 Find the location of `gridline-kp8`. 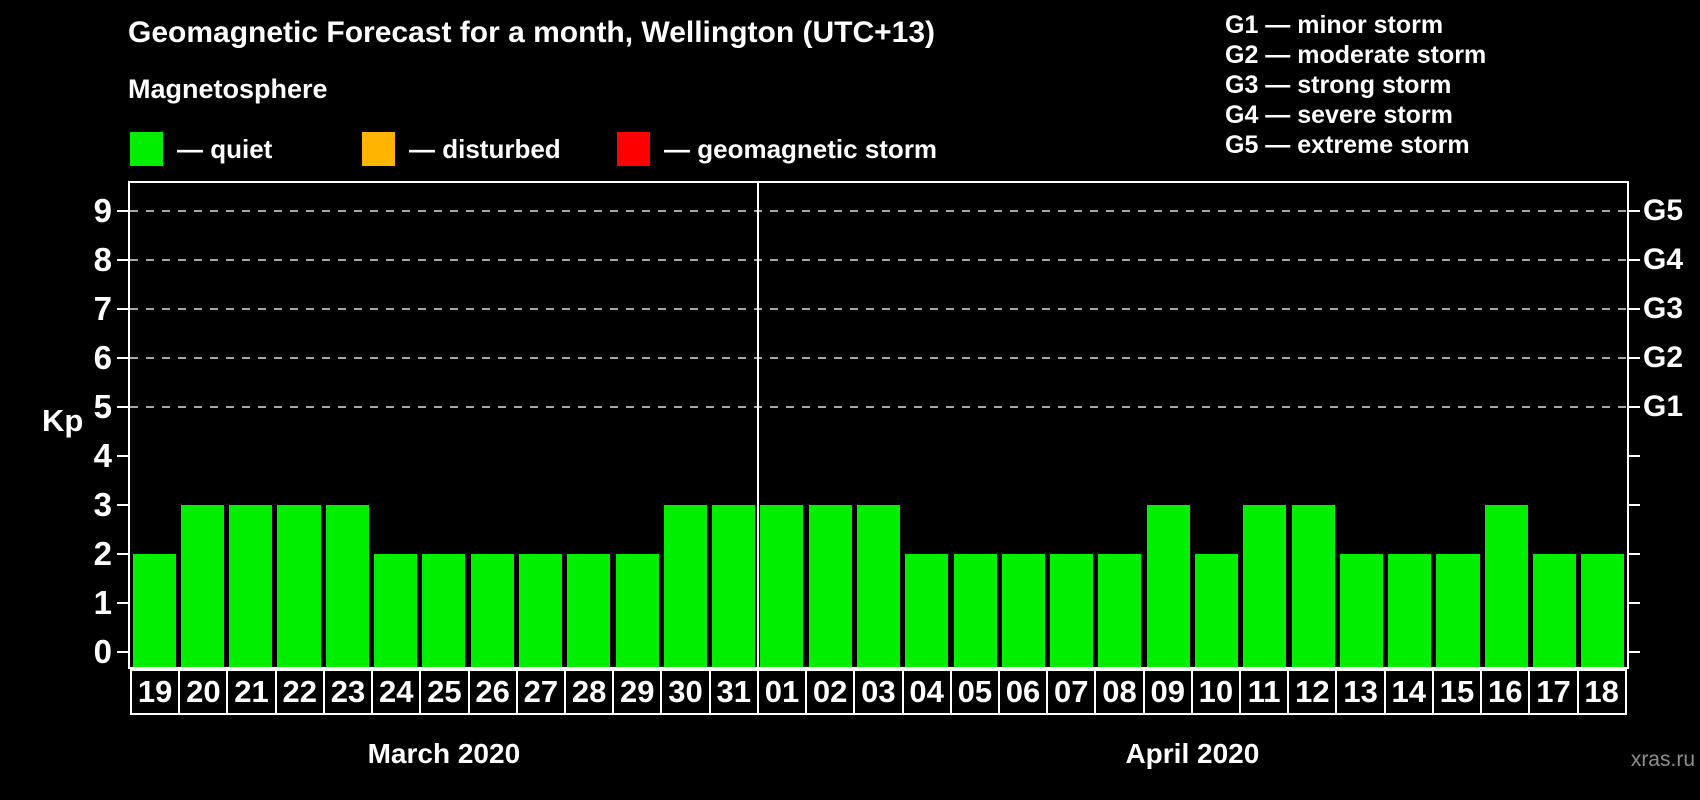

gridline-kp8 is located at coordinates (878, 260).